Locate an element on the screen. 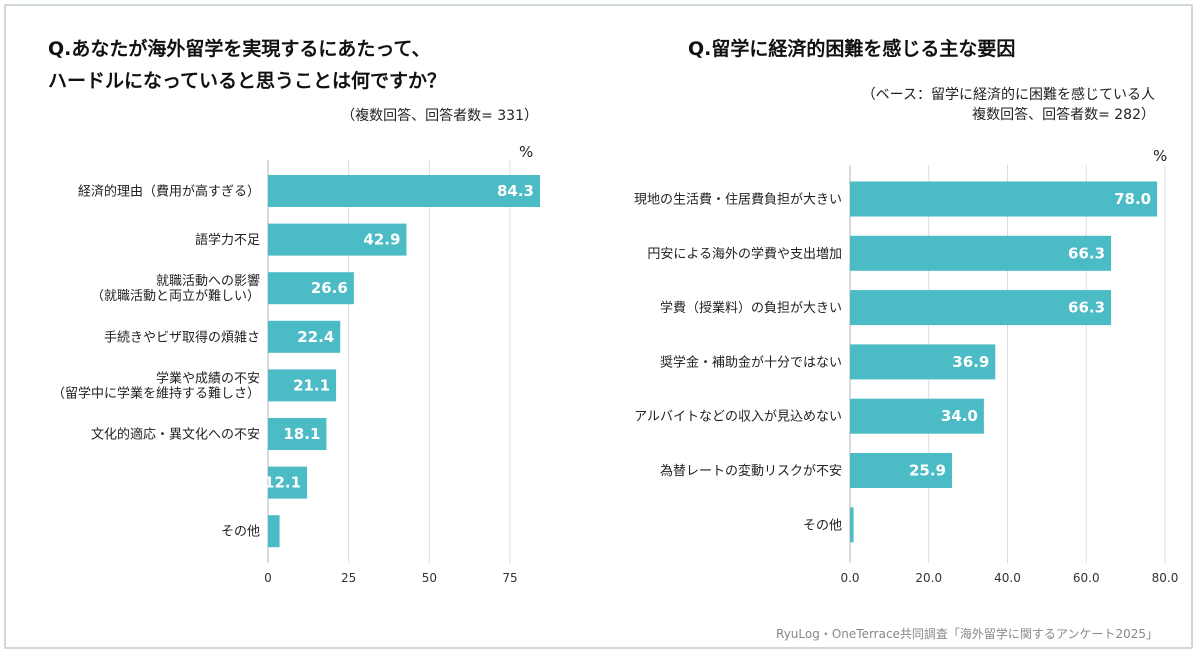 The image size is (1200, 656). chart1-category-label: その他 is located at coordinates (240, 532).